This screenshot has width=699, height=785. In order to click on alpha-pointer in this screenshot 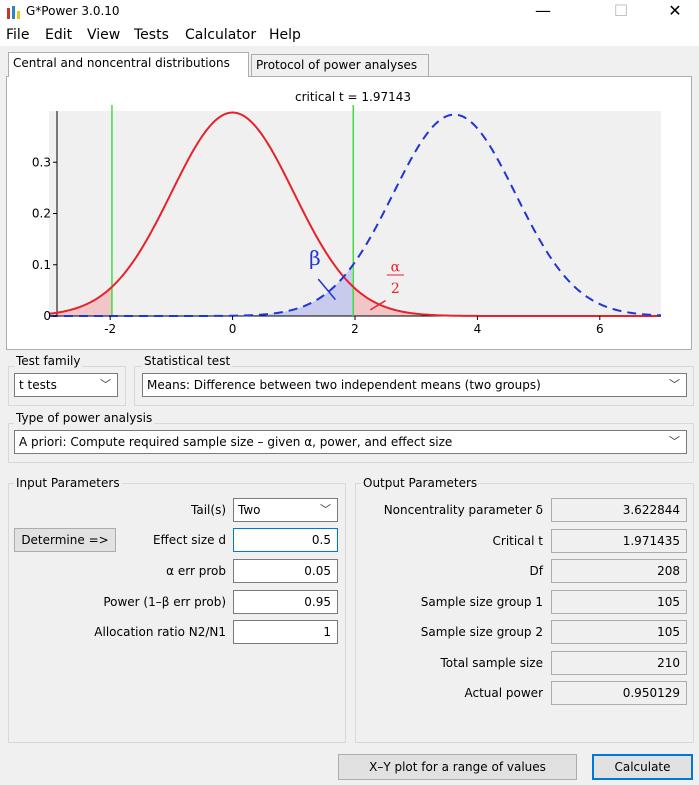, I will do `click(377, 305)`.